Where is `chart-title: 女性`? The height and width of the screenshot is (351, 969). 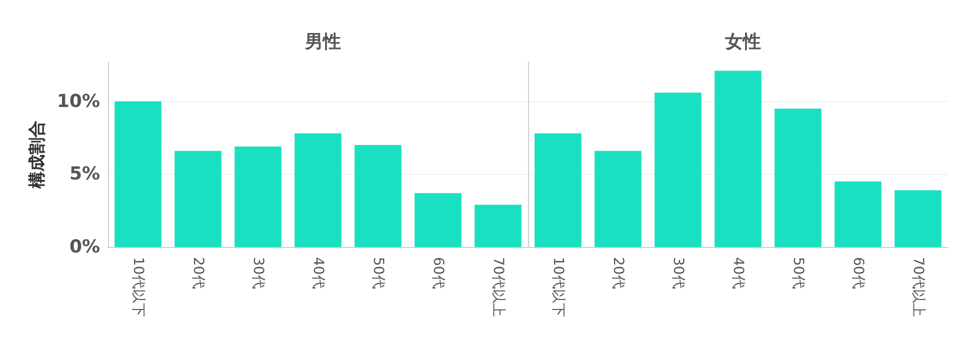 chart-title: 女性 is located at coordinates (742, 42).